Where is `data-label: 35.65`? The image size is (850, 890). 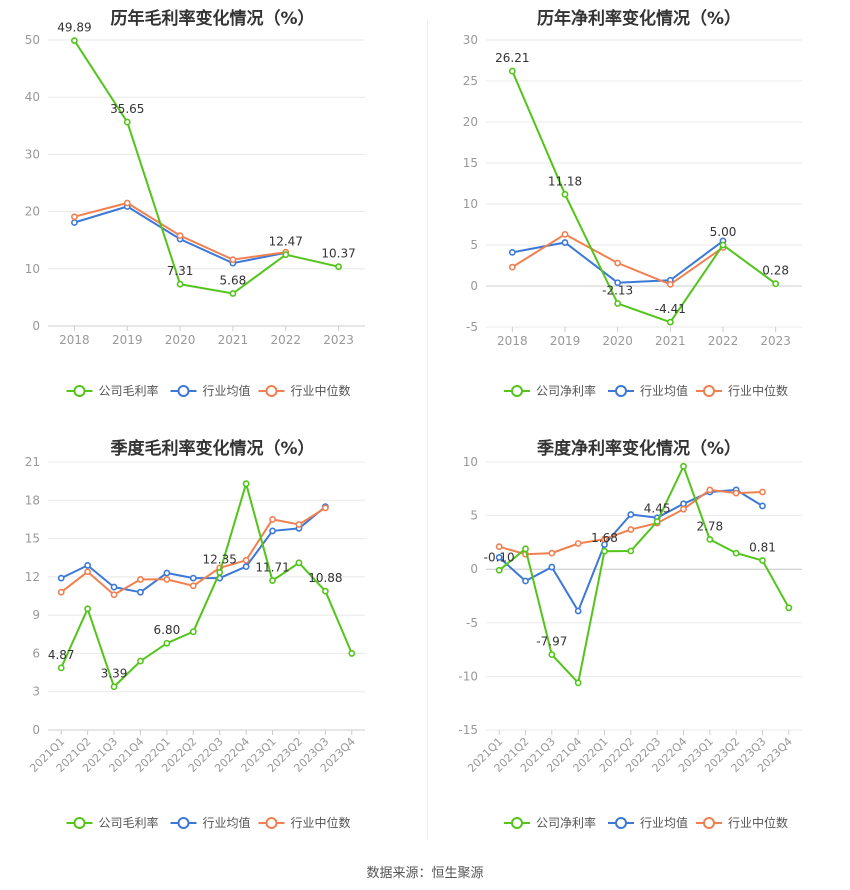
data-label: 35.65 is located at coordinates (127, 109).